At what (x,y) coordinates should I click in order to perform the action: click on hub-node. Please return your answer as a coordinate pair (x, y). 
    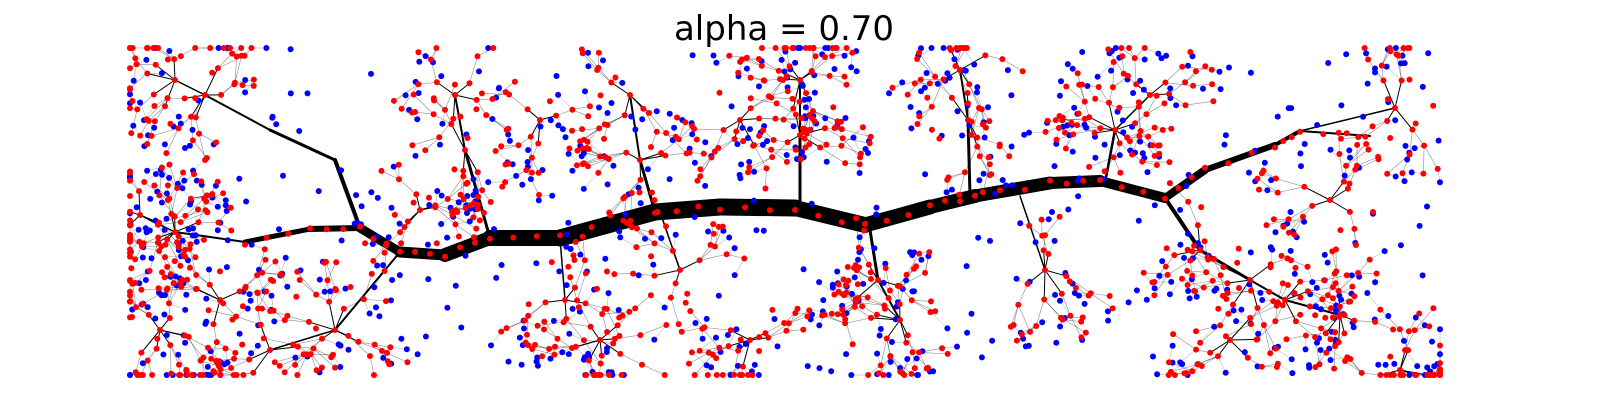
    Looking at the image, I should click on (800, 80).